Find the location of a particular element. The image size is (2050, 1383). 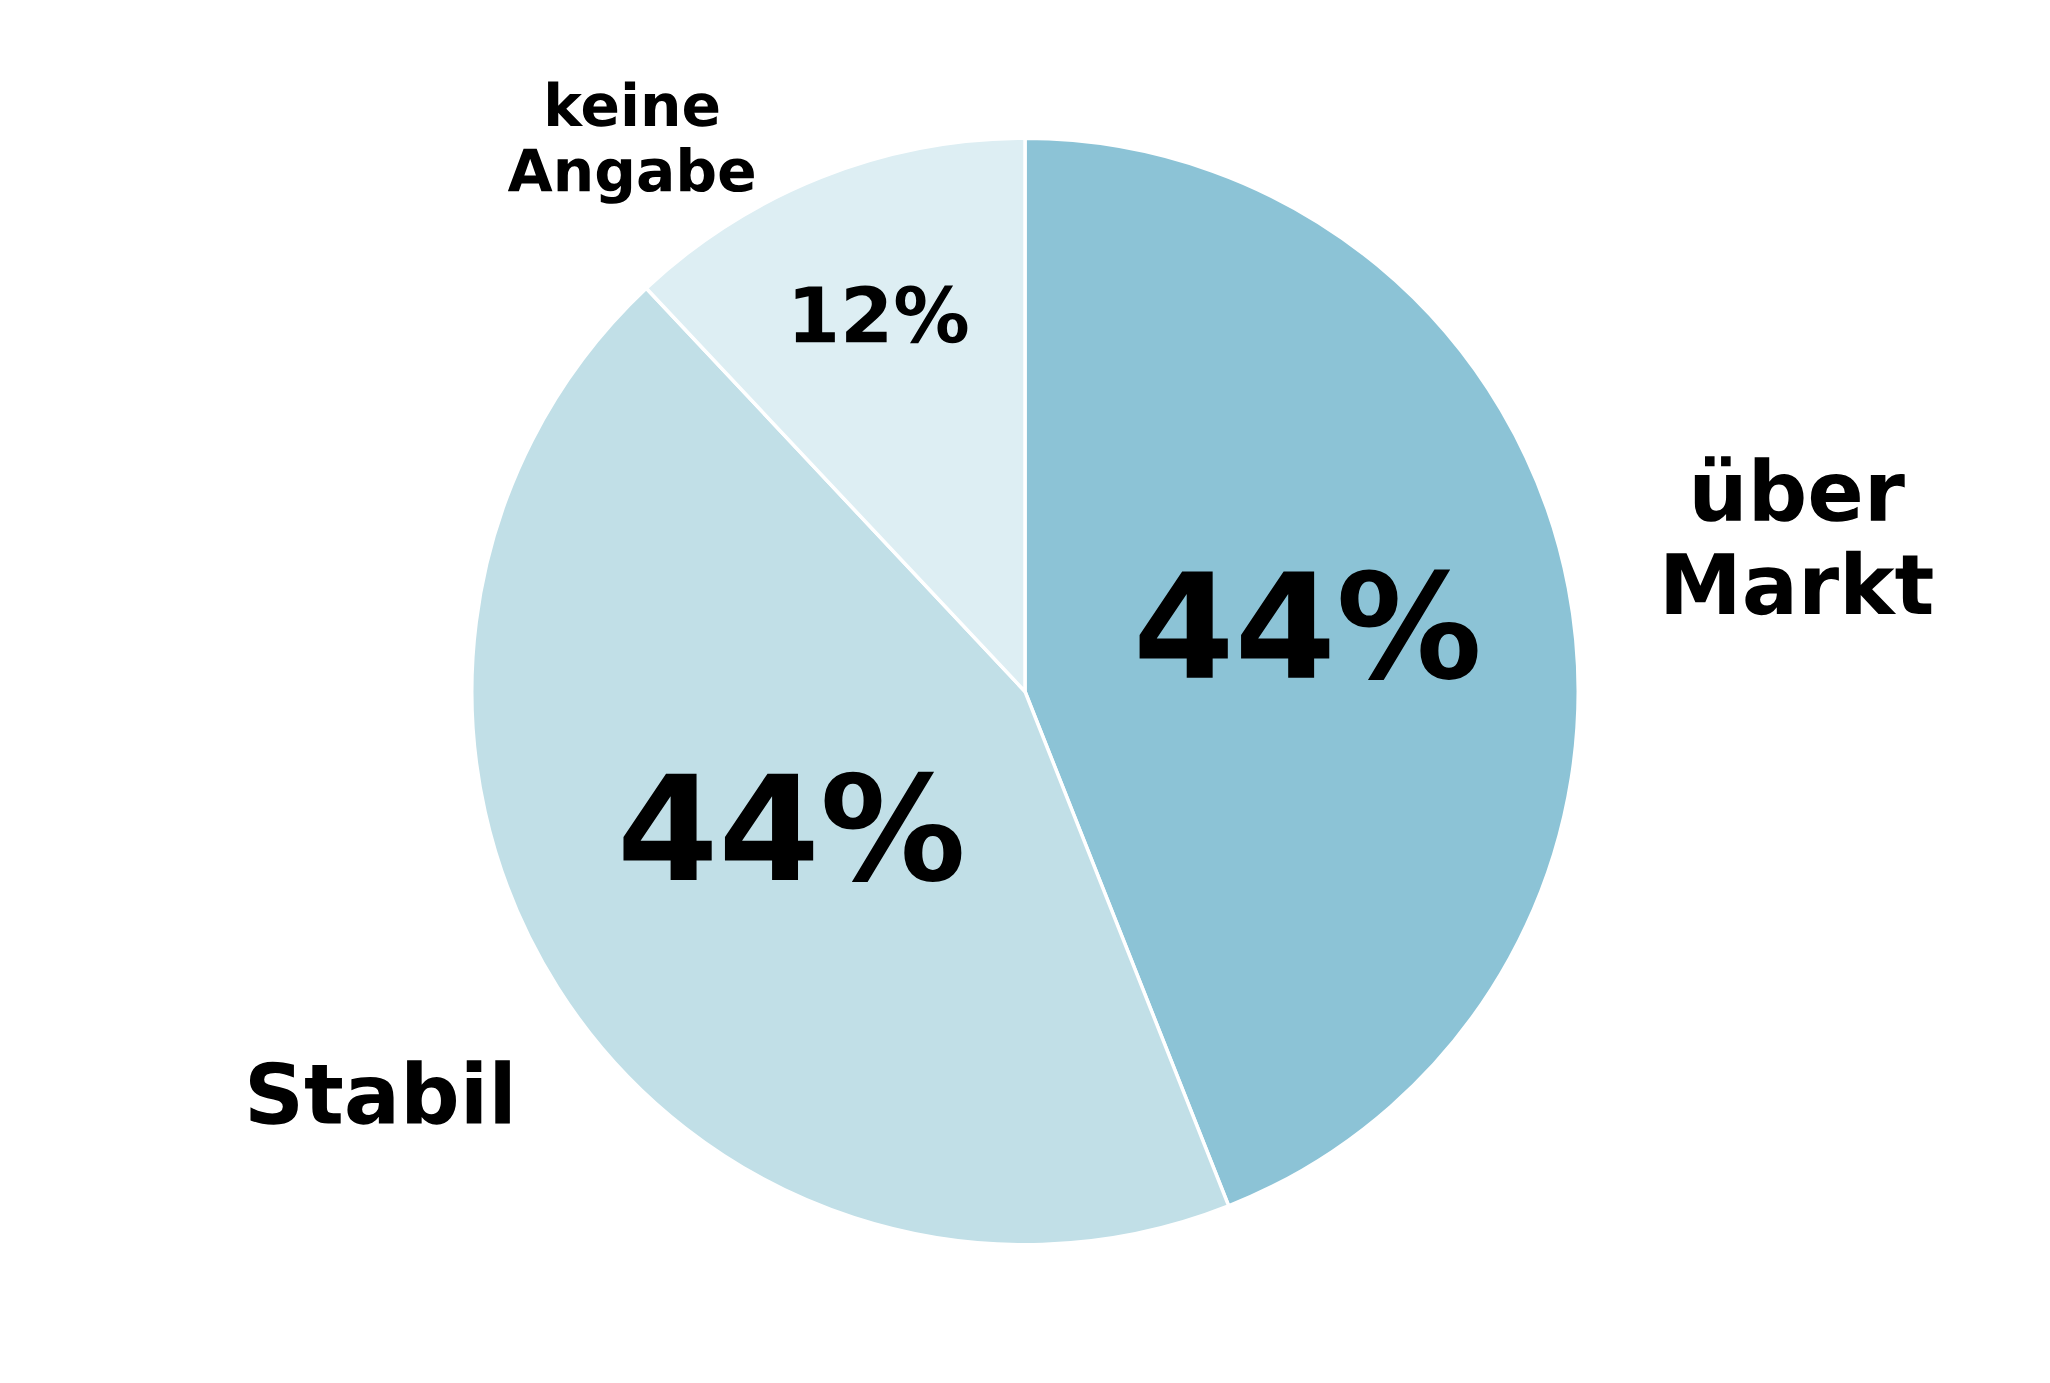

slice-label: über Markt is located at coordinates (1799, 536).